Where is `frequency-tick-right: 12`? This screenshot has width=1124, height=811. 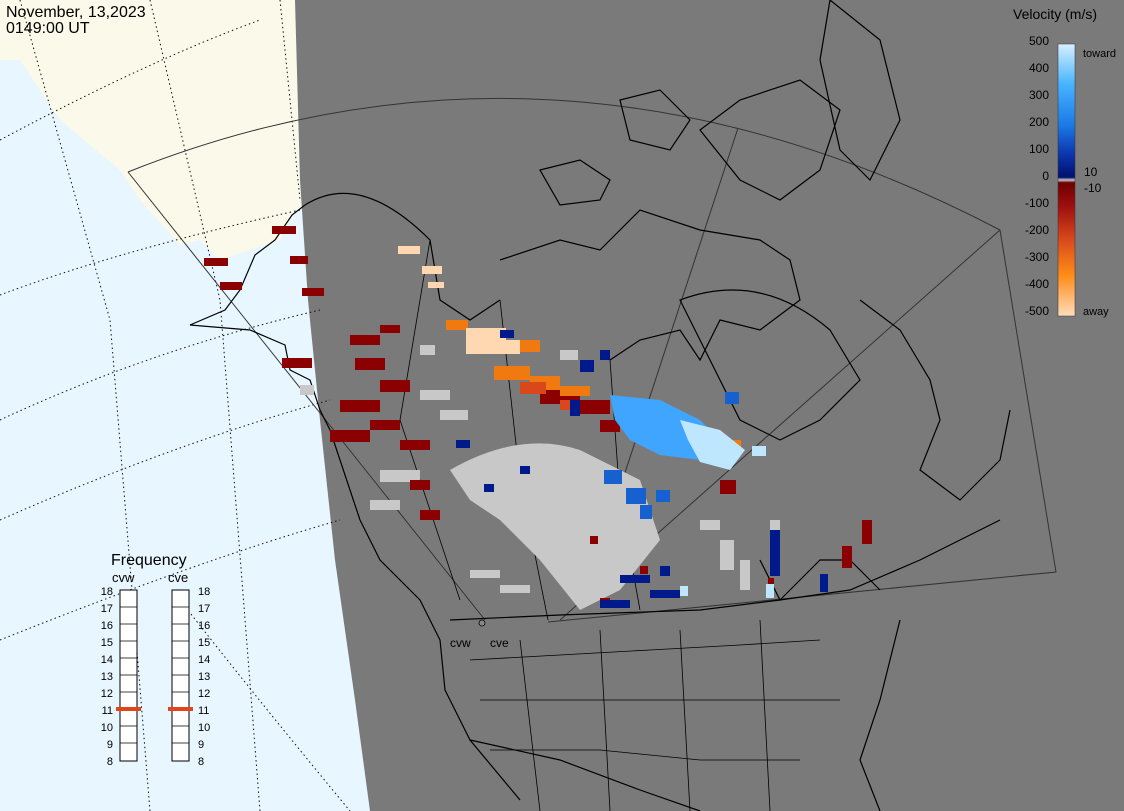
frequency-tick-right: 12 is located at coordinates (204, 694).